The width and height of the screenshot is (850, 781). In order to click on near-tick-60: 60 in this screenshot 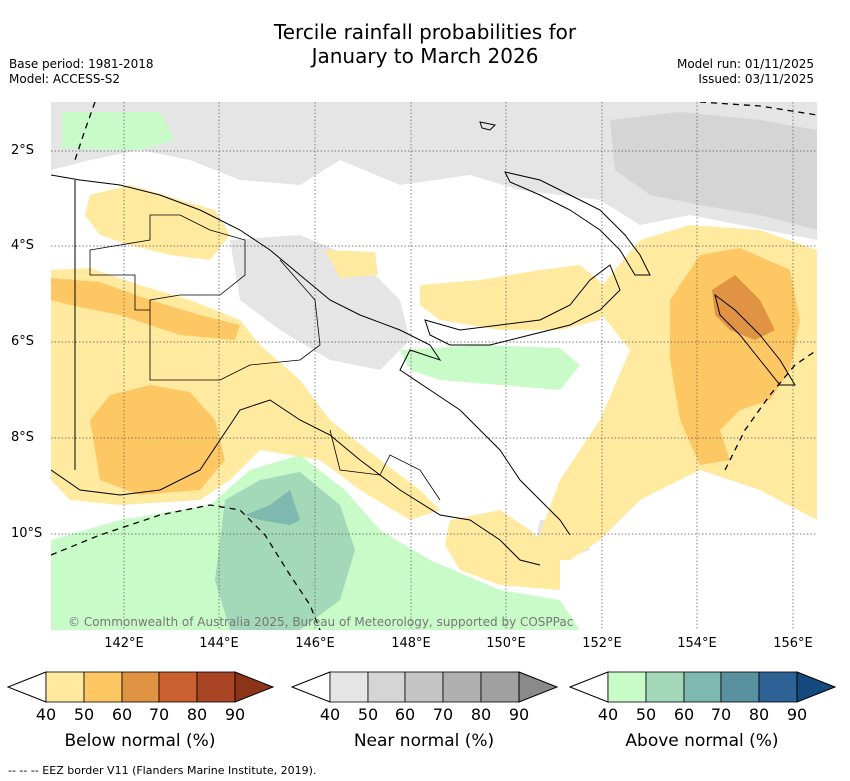, I will do `click(405, 714)`.